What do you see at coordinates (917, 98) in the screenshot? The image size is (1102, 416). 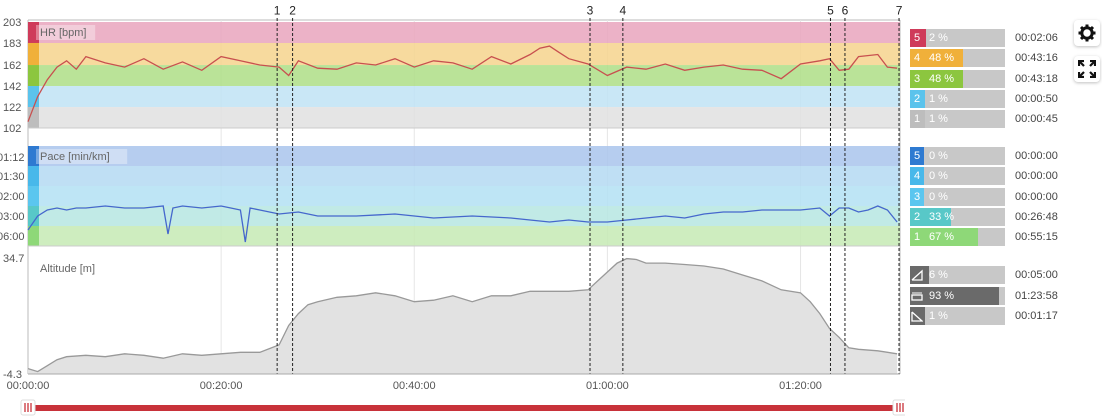 I see `hr-zone-number: 2` at bounding box center [917, 98].